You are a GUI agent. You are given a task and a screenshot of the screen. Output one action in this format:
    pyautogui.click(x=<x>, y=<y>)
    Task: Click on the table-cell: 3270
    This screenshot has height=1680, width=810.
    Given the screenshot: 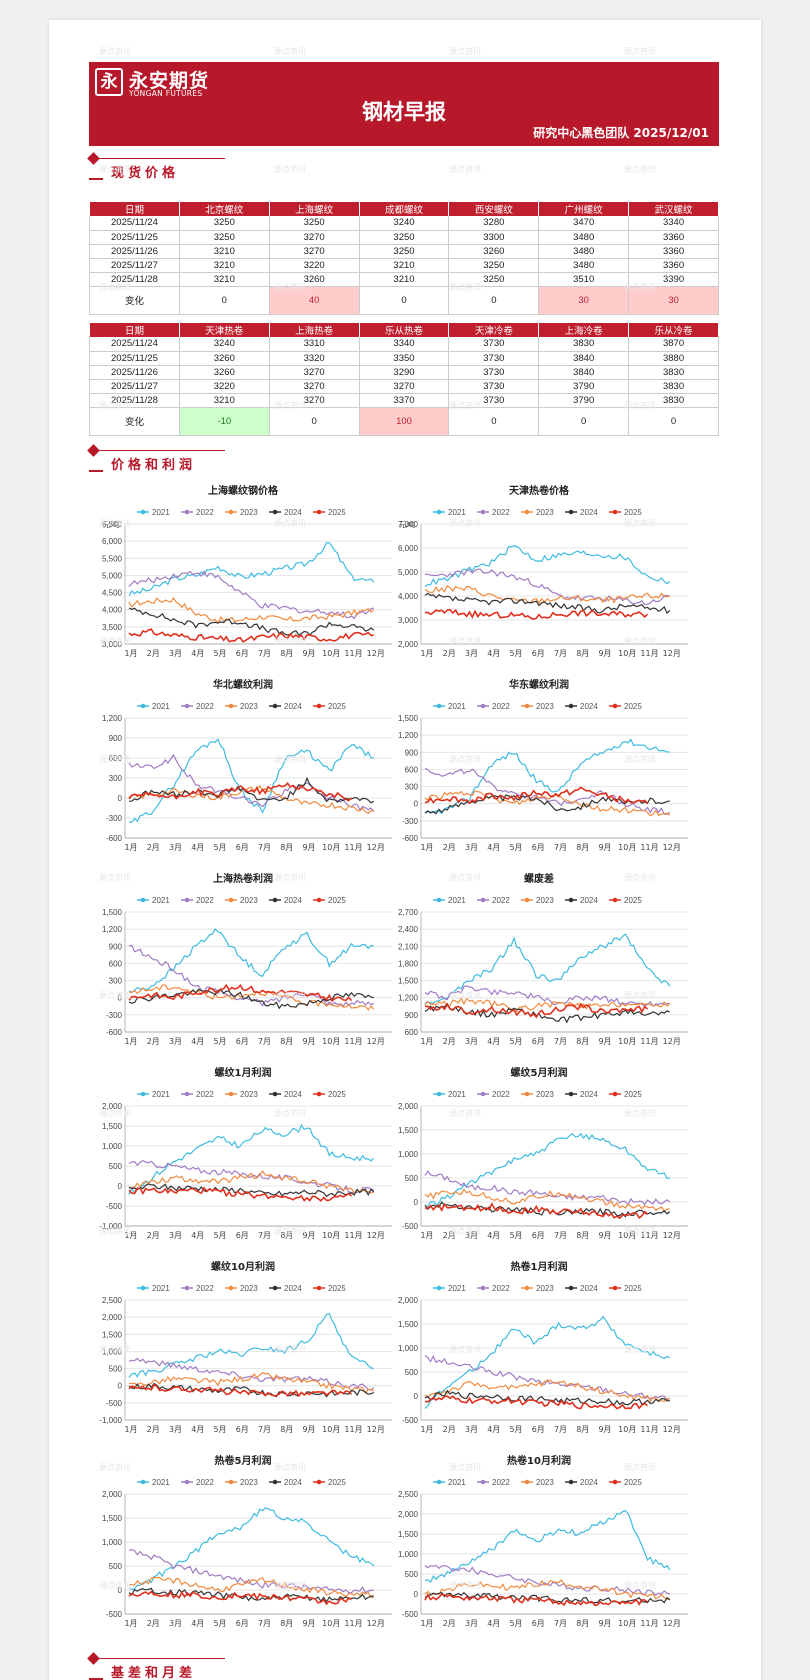 What is the action you would take?
    pyautogui.click(x=314, y=372)
    